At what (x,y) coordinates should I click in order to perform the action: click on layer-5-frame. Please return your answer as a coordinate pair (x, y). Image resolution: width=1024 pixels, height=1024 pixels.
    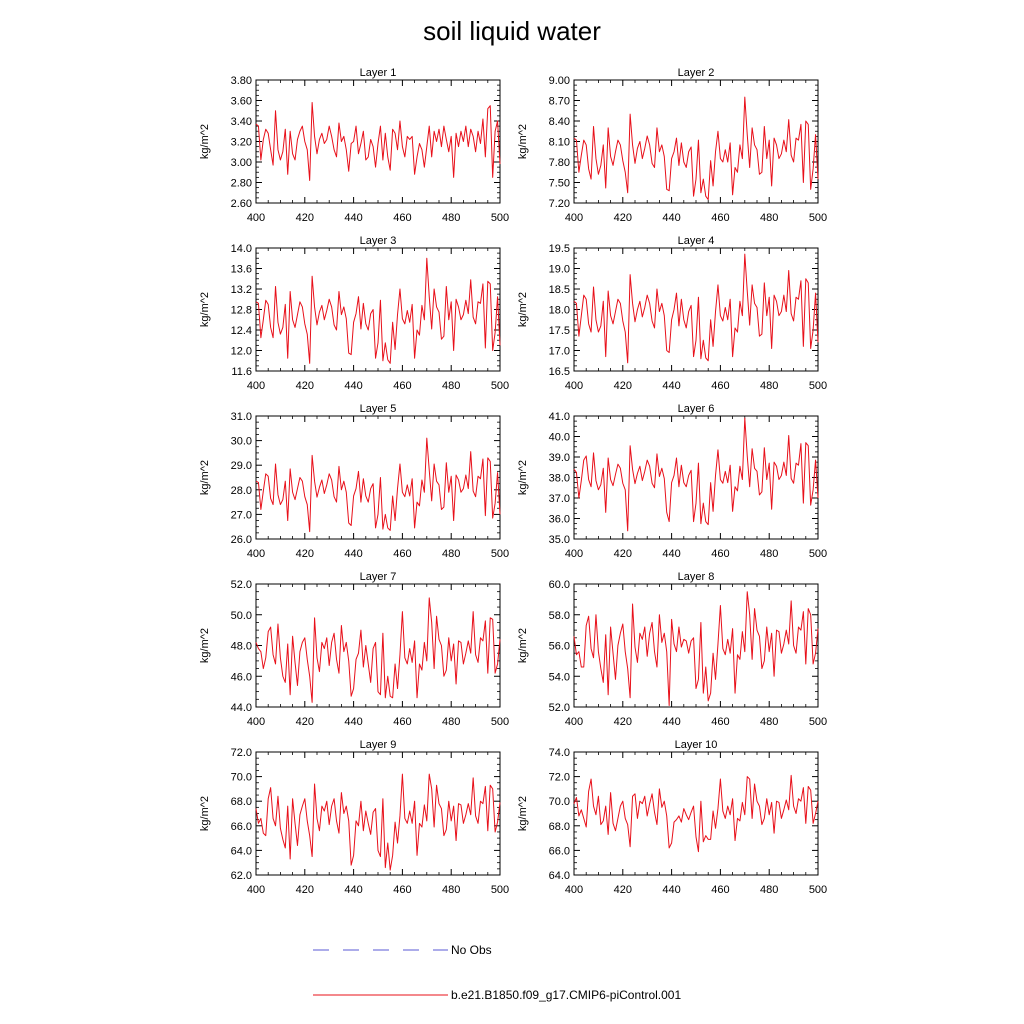
    Looking at the image, I should click on (378, 477).